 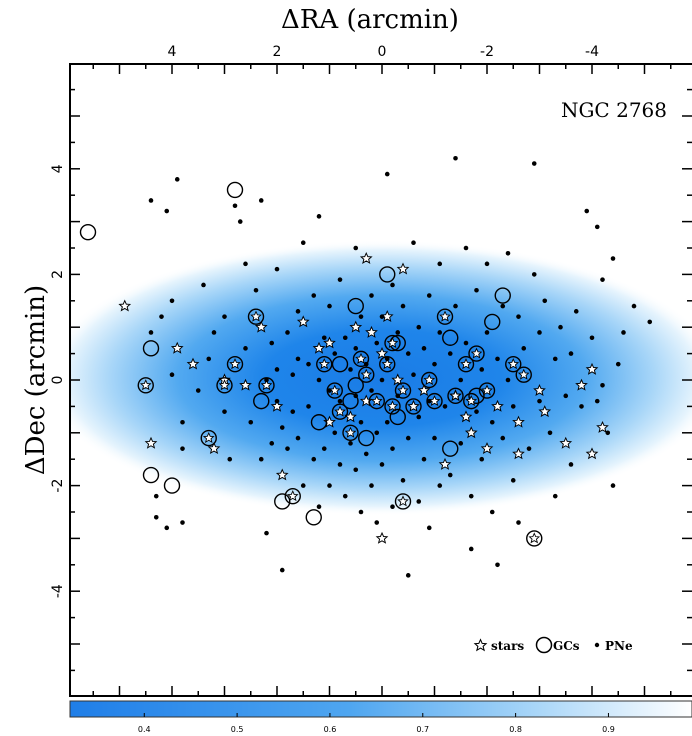 What do you see at coordinates (58, 486) in the screenshot?
I see `y-tick-label: -2` at bounding box center [58, 486].